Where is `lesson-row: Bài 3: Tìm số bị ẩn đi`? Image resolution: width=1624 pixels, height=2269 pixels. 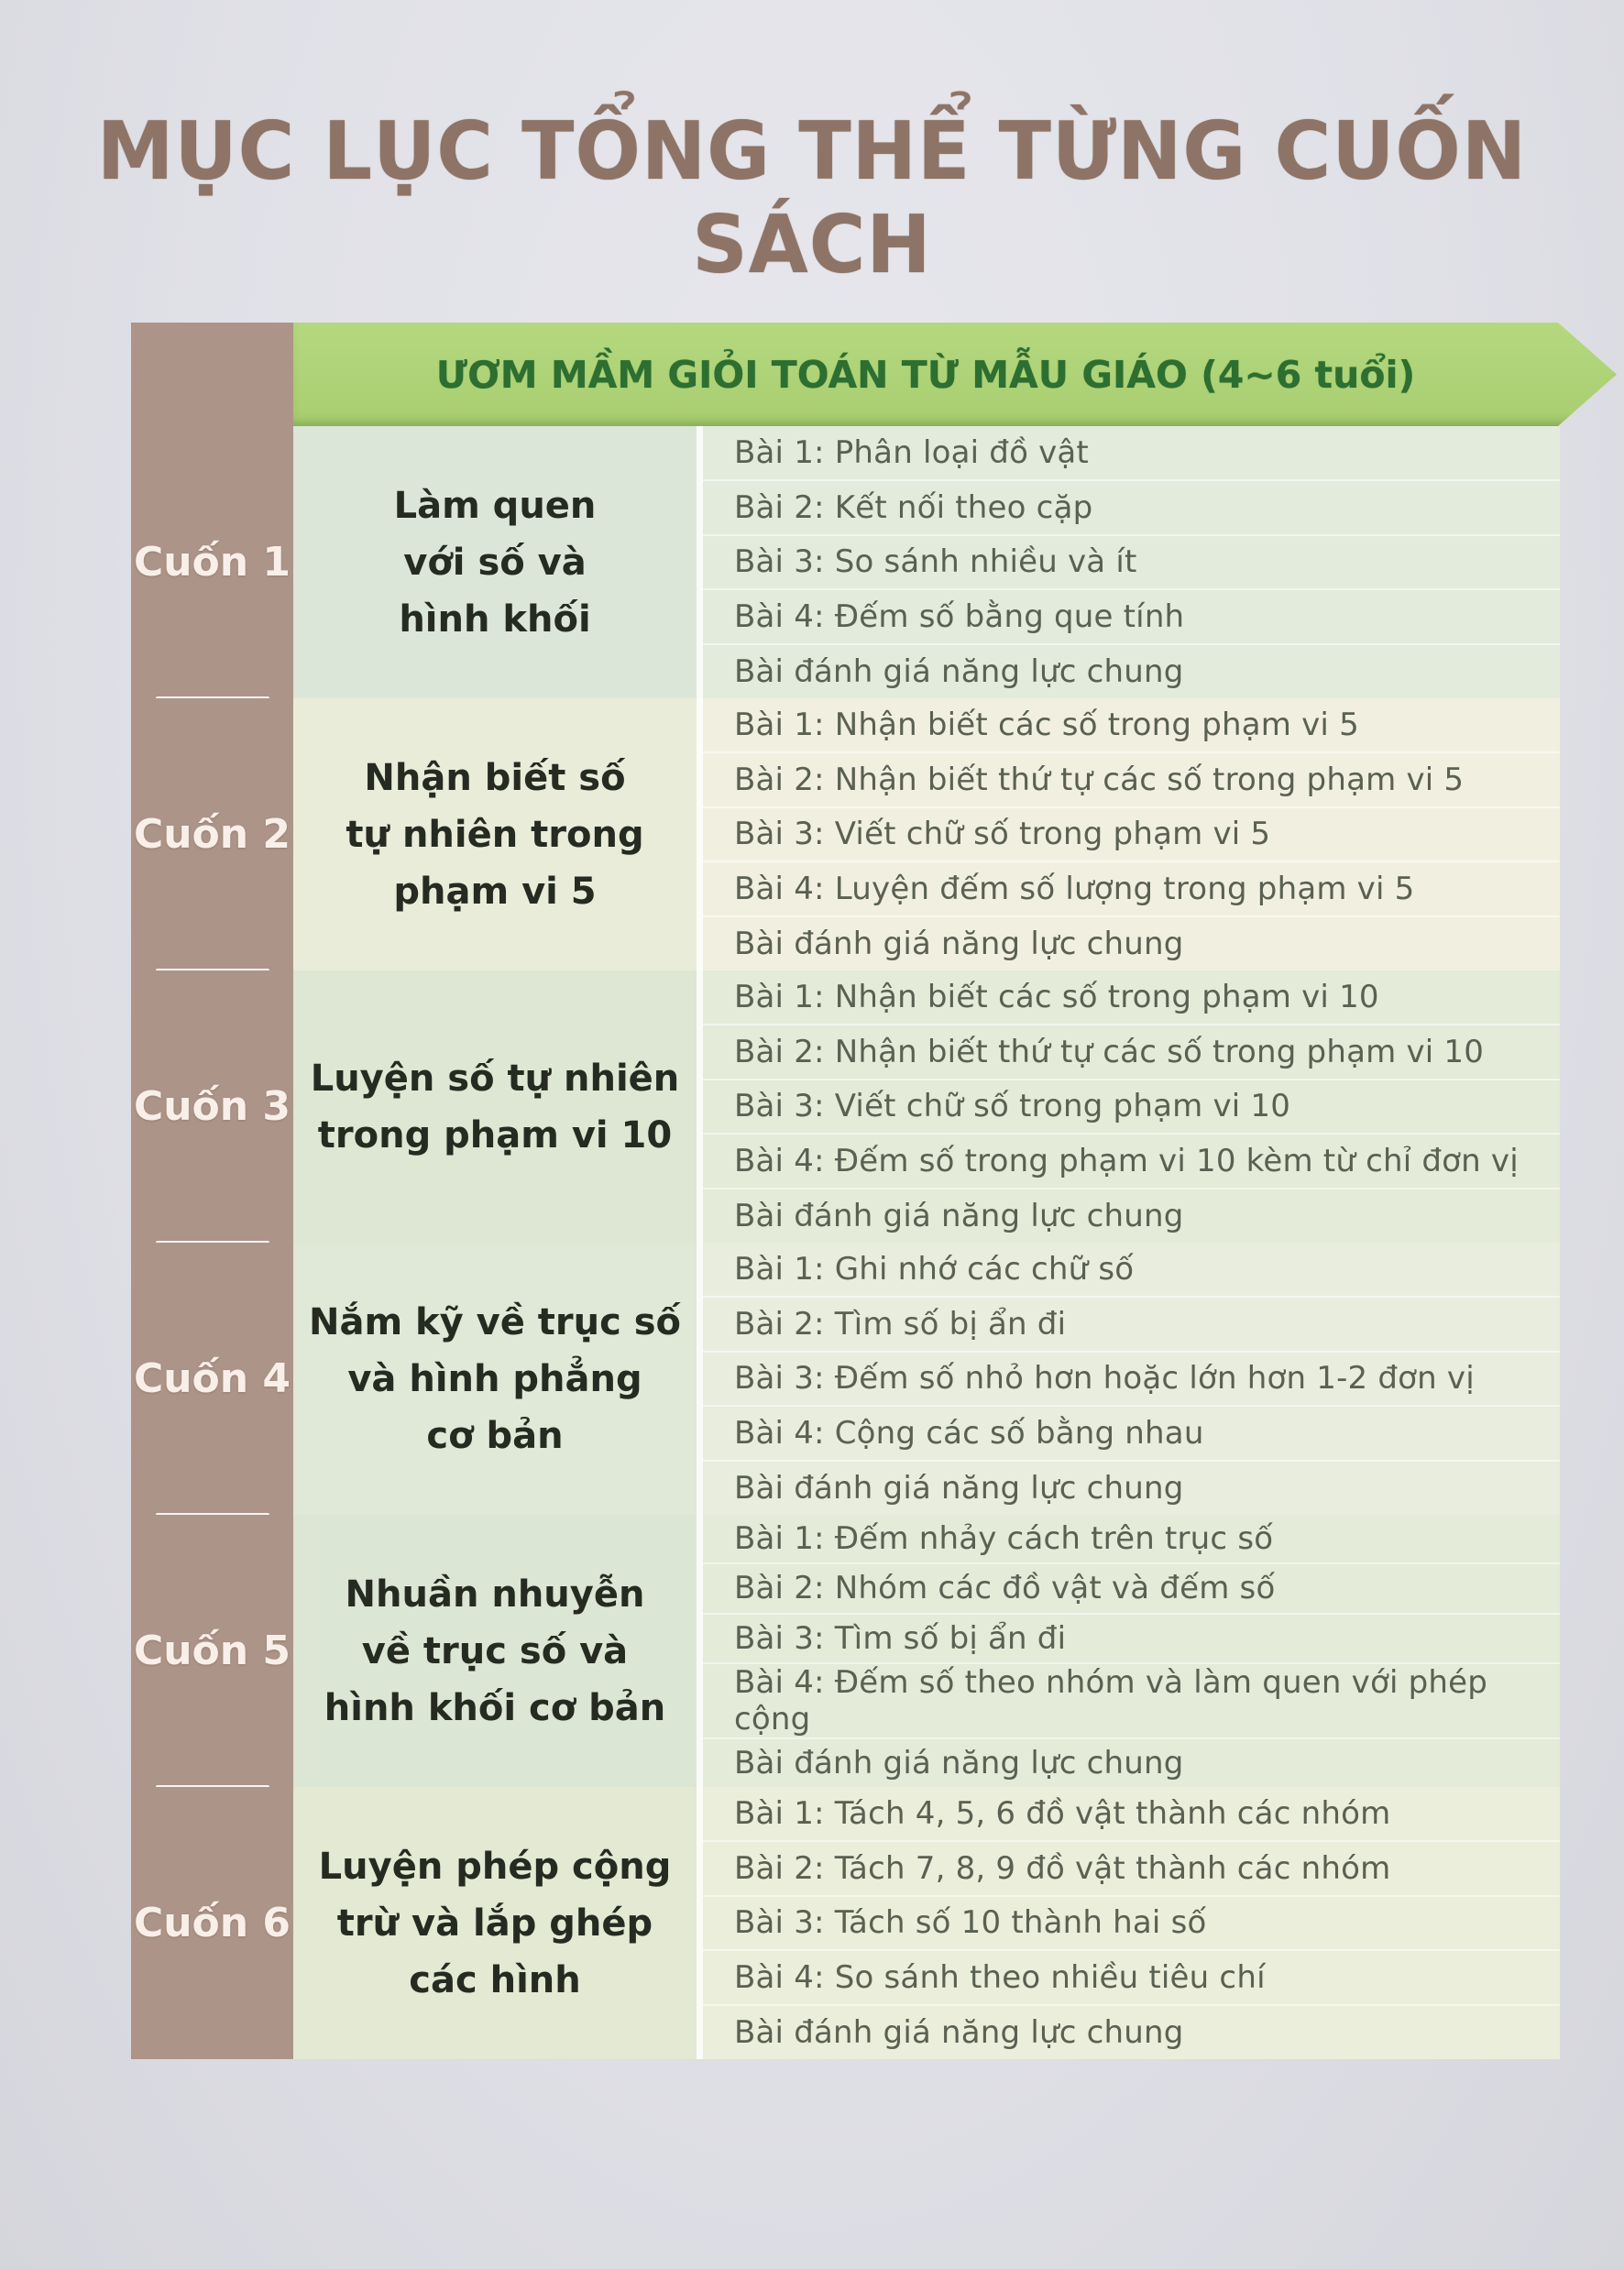
lesson-row: Bài 3: Tìm số bị ẩn đi is located at coordinates (1131, 1637).